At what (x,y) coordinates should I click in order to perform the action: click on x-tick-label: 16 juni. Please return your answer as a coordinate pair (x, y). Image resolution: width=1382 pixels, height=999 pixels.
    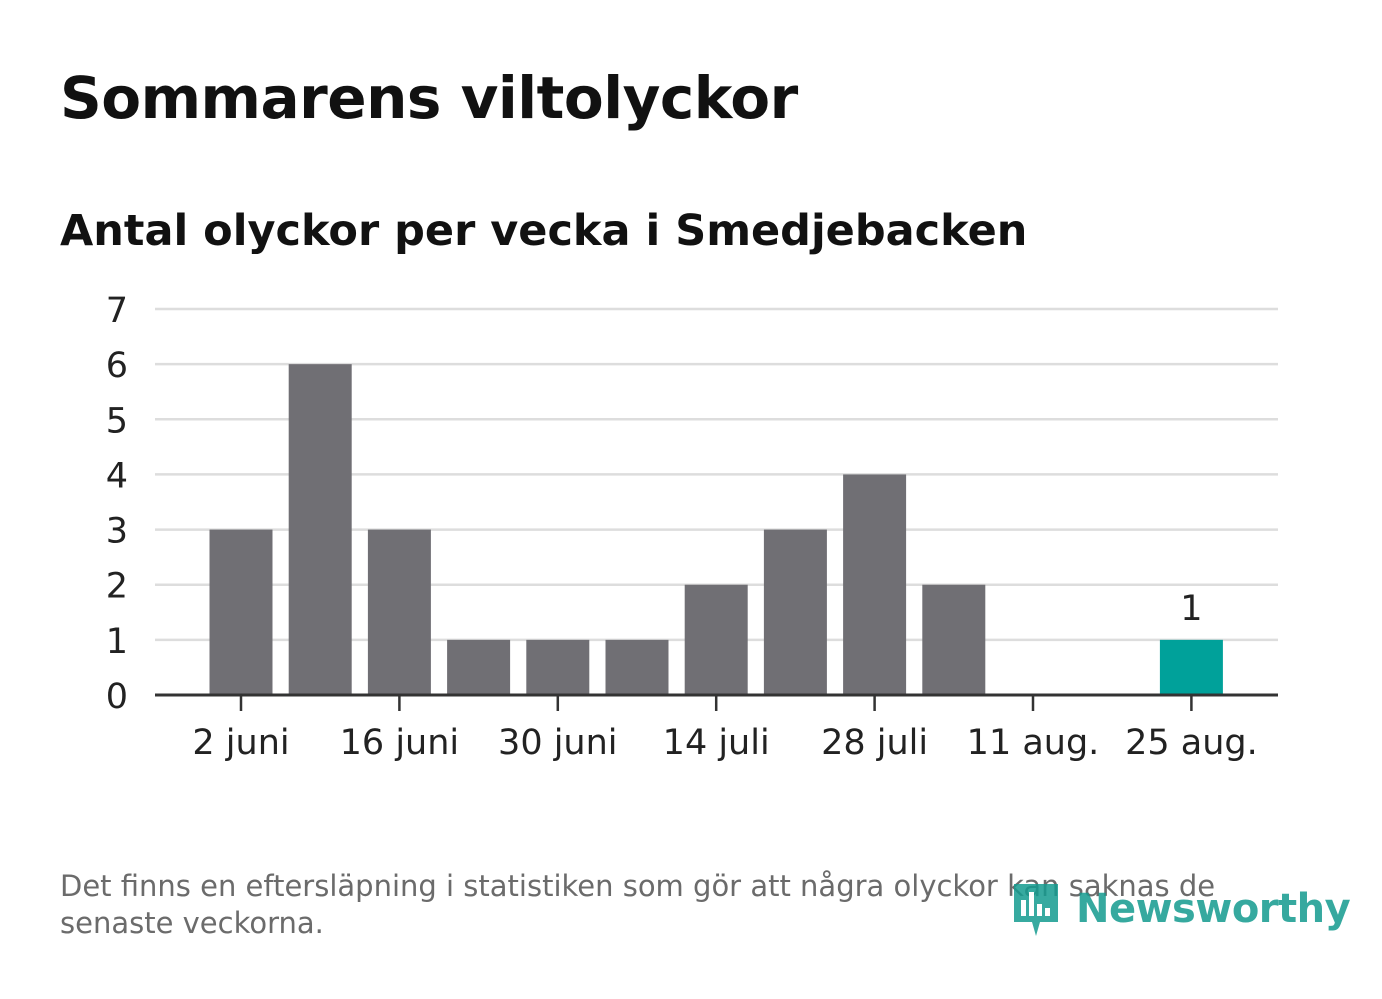
    Looking at the image, I should click on (399, 743).